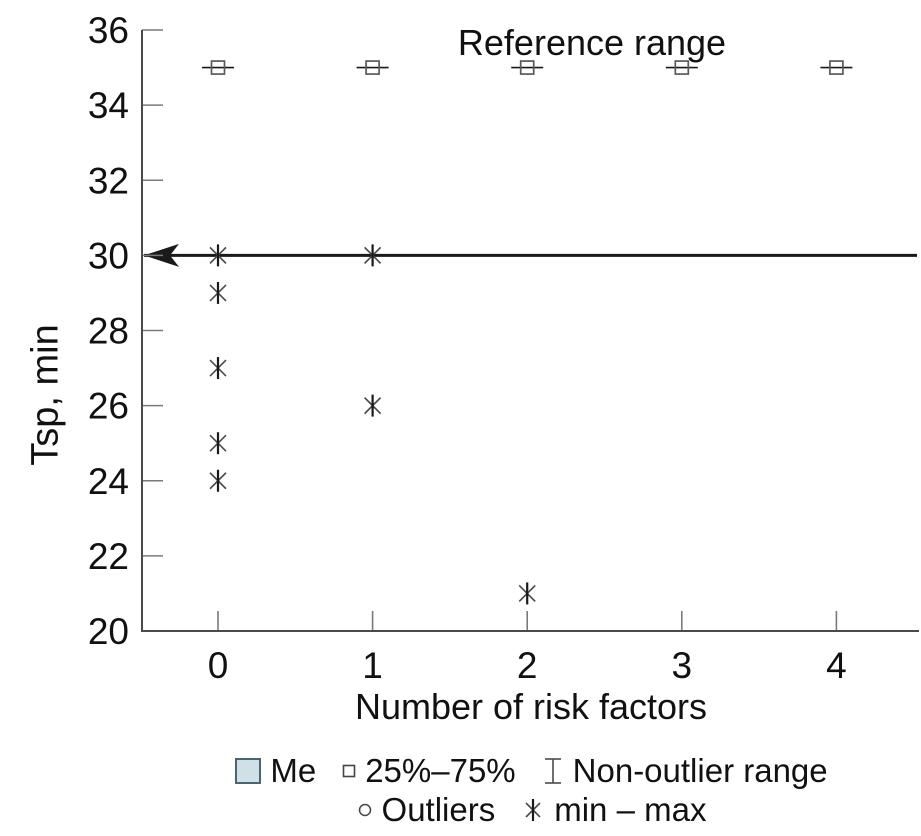 The width and height of the screenshot is (921, 836). Describe the element at coordinates (349, 771) in the screenshot. I see `open-square-icon` at that location.